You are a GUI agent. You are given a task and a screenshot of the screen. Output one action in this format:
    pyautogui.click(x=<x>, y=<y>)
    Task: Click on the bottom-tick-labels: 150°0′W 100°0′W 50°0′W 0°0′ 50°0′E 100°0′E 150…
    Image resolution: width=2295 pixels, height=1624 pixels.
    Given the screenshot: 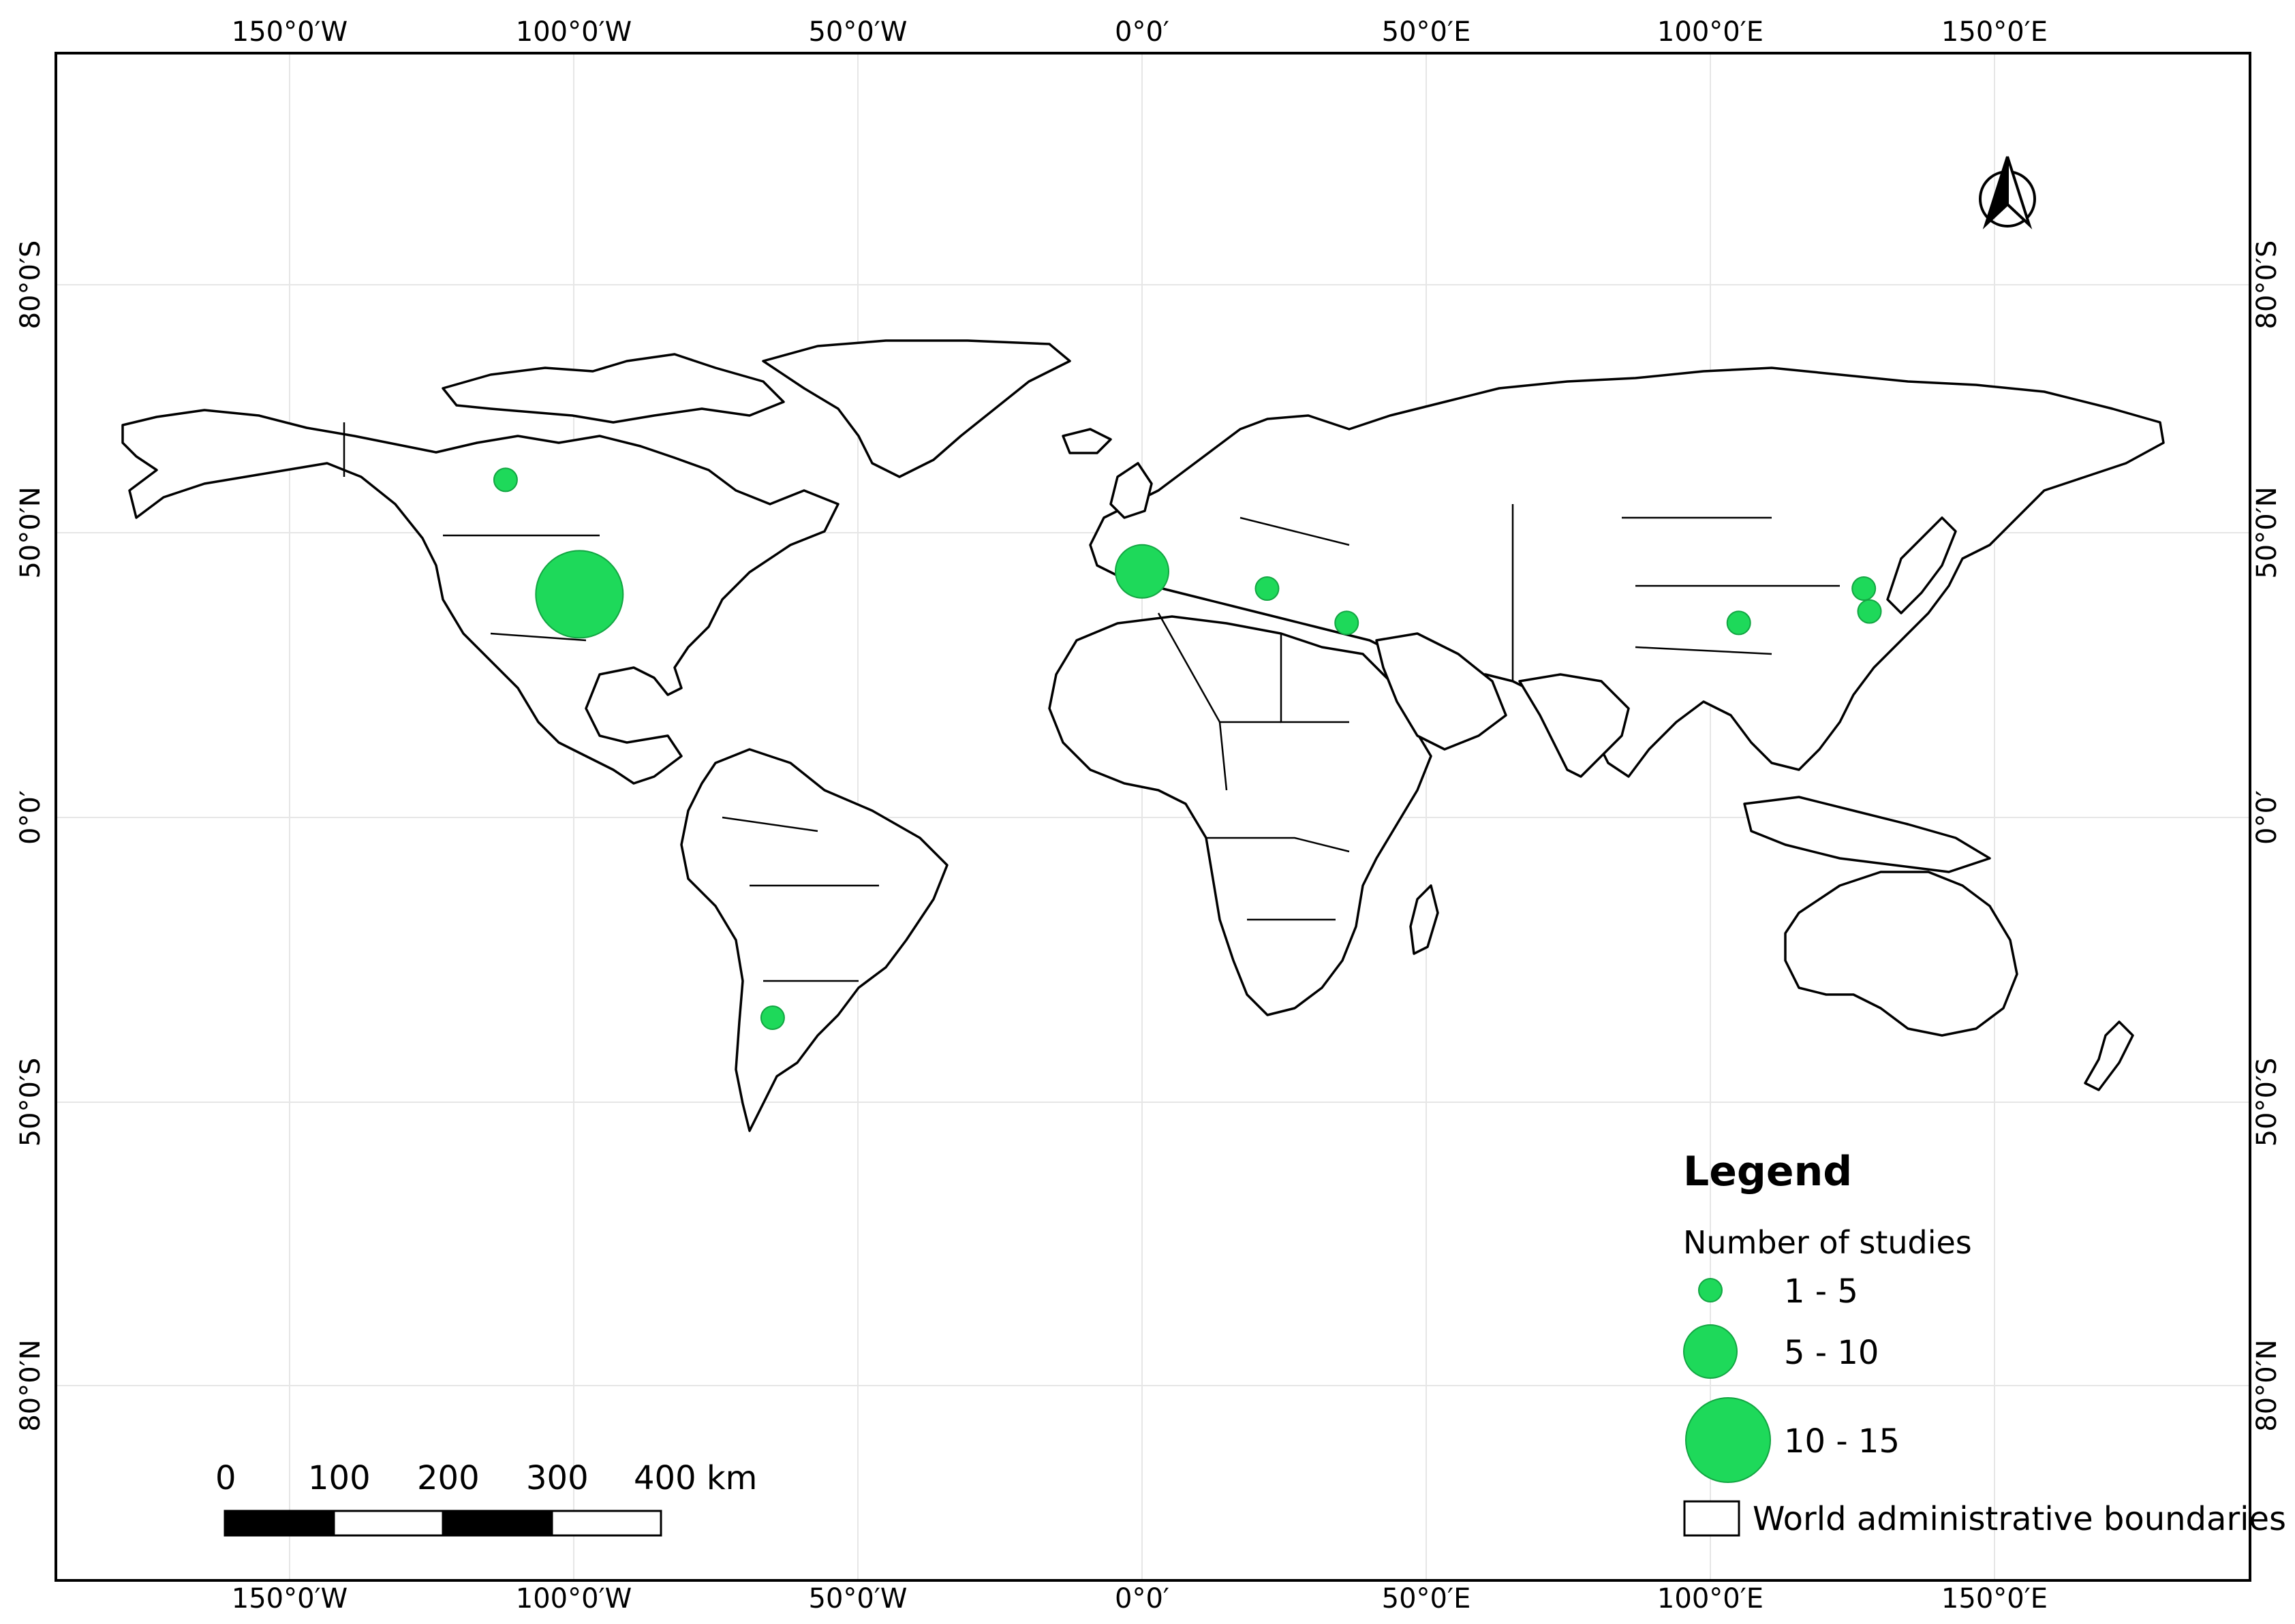 What is the action you would take?
    pyautogui.click(x=1140, y=1598)
    